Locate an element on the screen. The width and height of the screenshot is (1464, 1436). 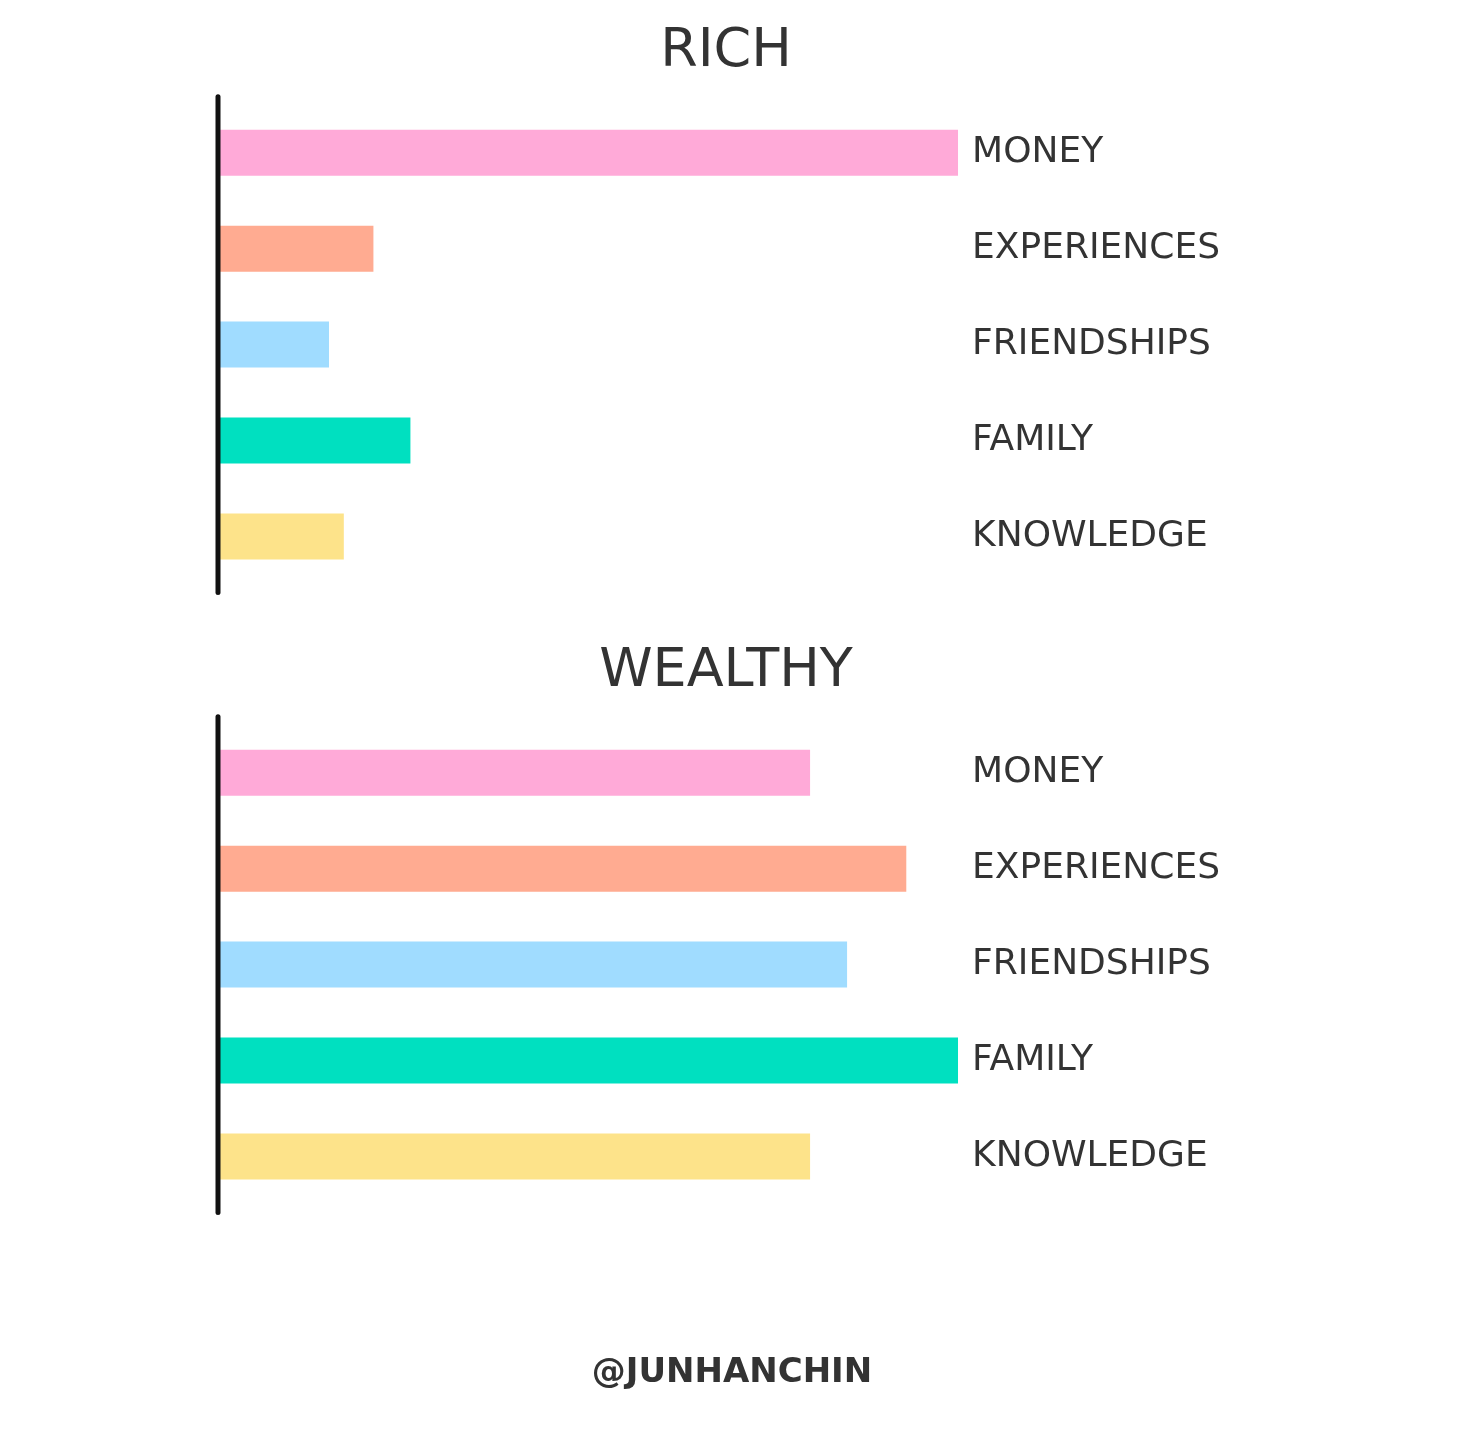
text: @JUNHANCHIN is located at coordinates (732, 1370).